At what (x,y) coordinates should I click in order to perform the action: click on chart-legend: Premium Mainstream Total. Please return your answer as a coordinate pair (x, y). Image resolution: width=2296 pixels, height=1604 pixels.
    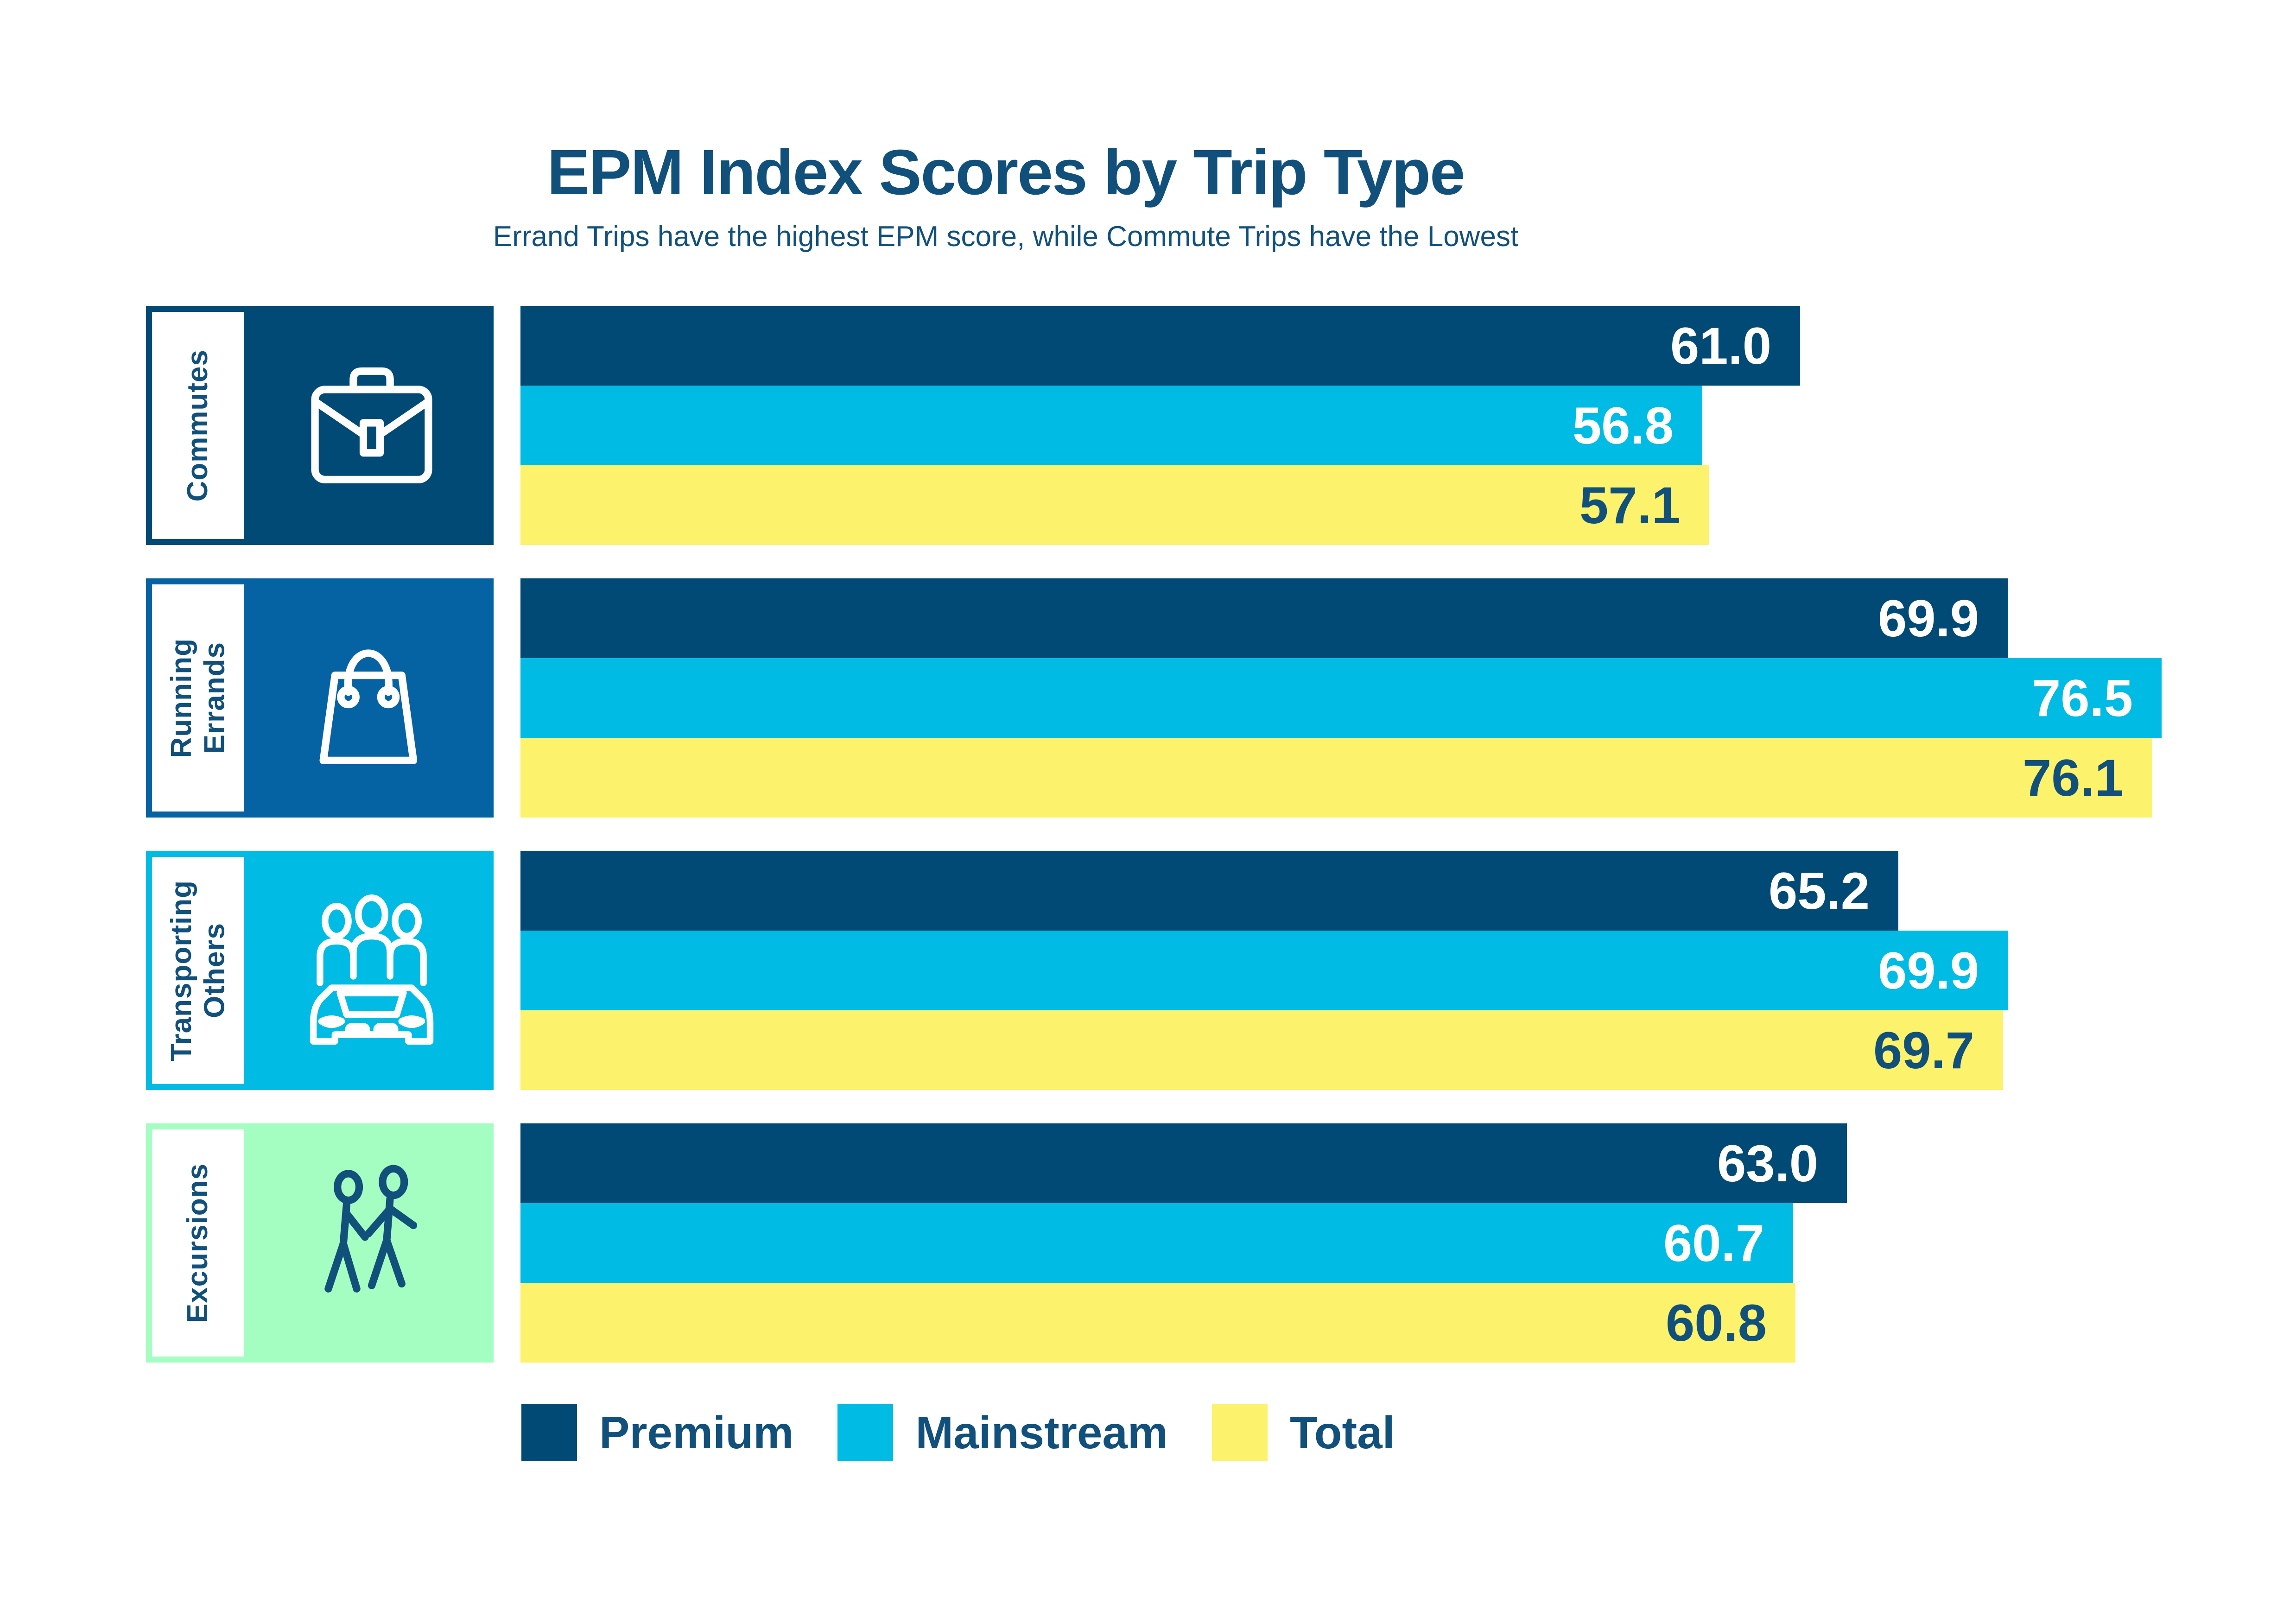
    Looking at the image, I should click on (980, 1432).